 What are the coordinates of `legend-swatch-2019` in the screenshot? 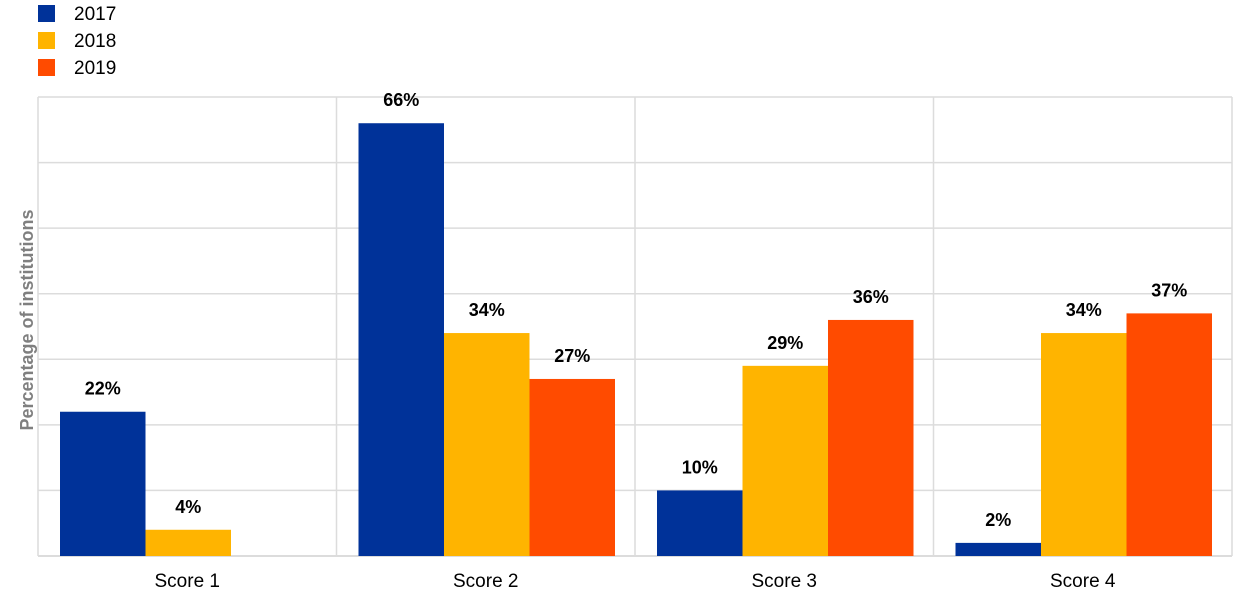 It's located at (46, 67).